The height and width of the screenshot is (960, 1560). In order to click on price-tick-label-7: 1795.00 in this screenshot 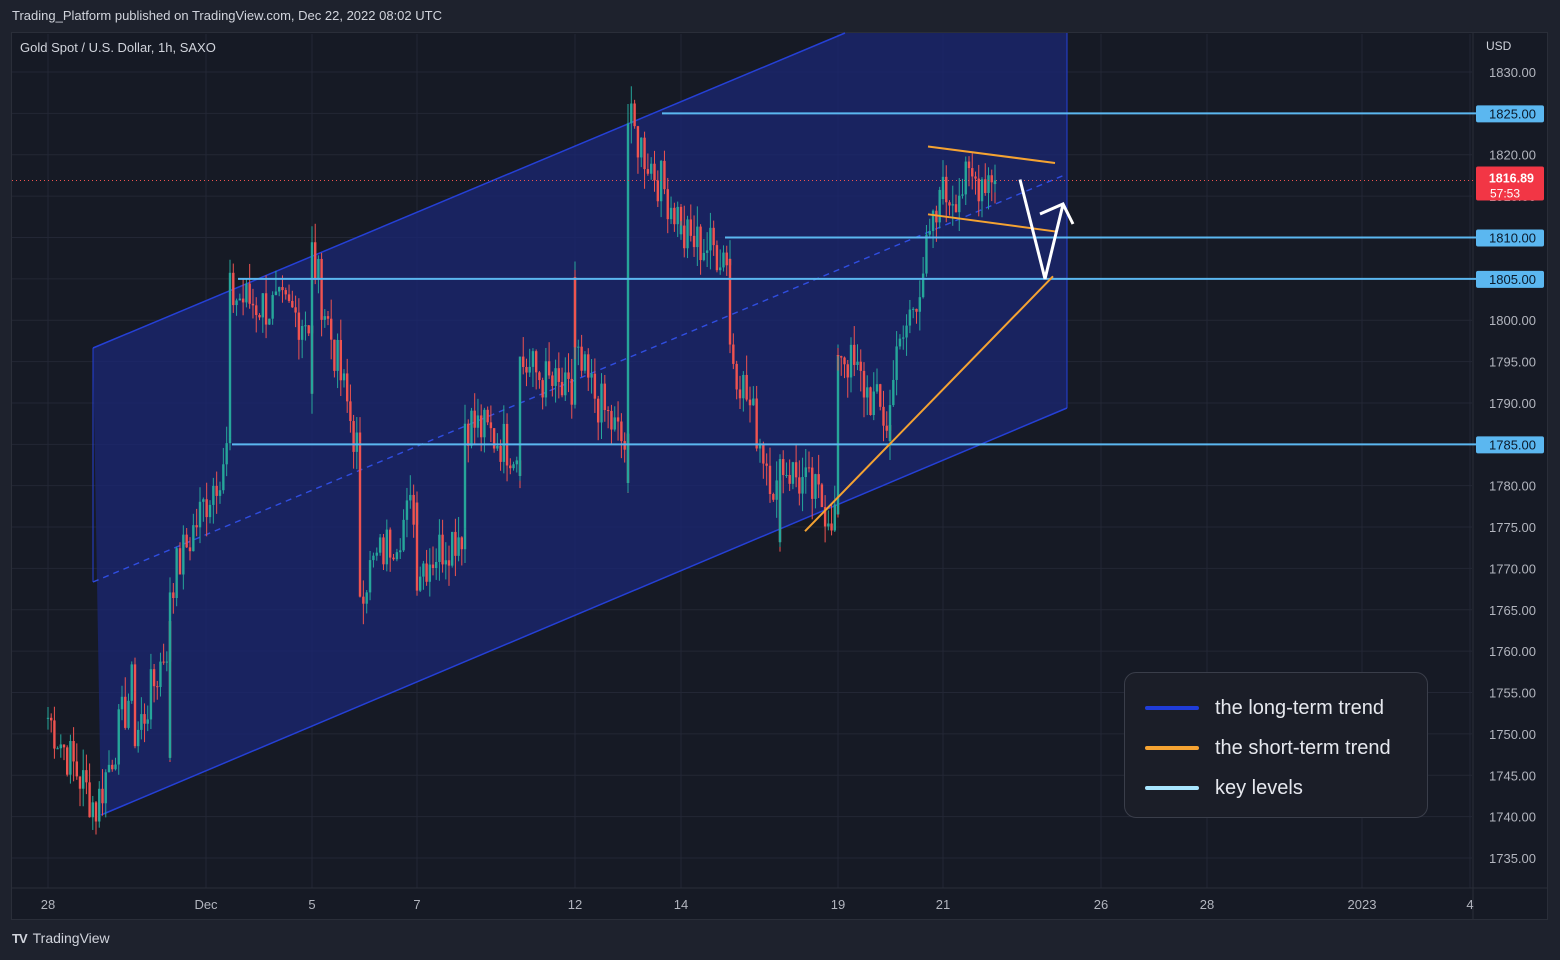, I will do `click(1512, 362)`.